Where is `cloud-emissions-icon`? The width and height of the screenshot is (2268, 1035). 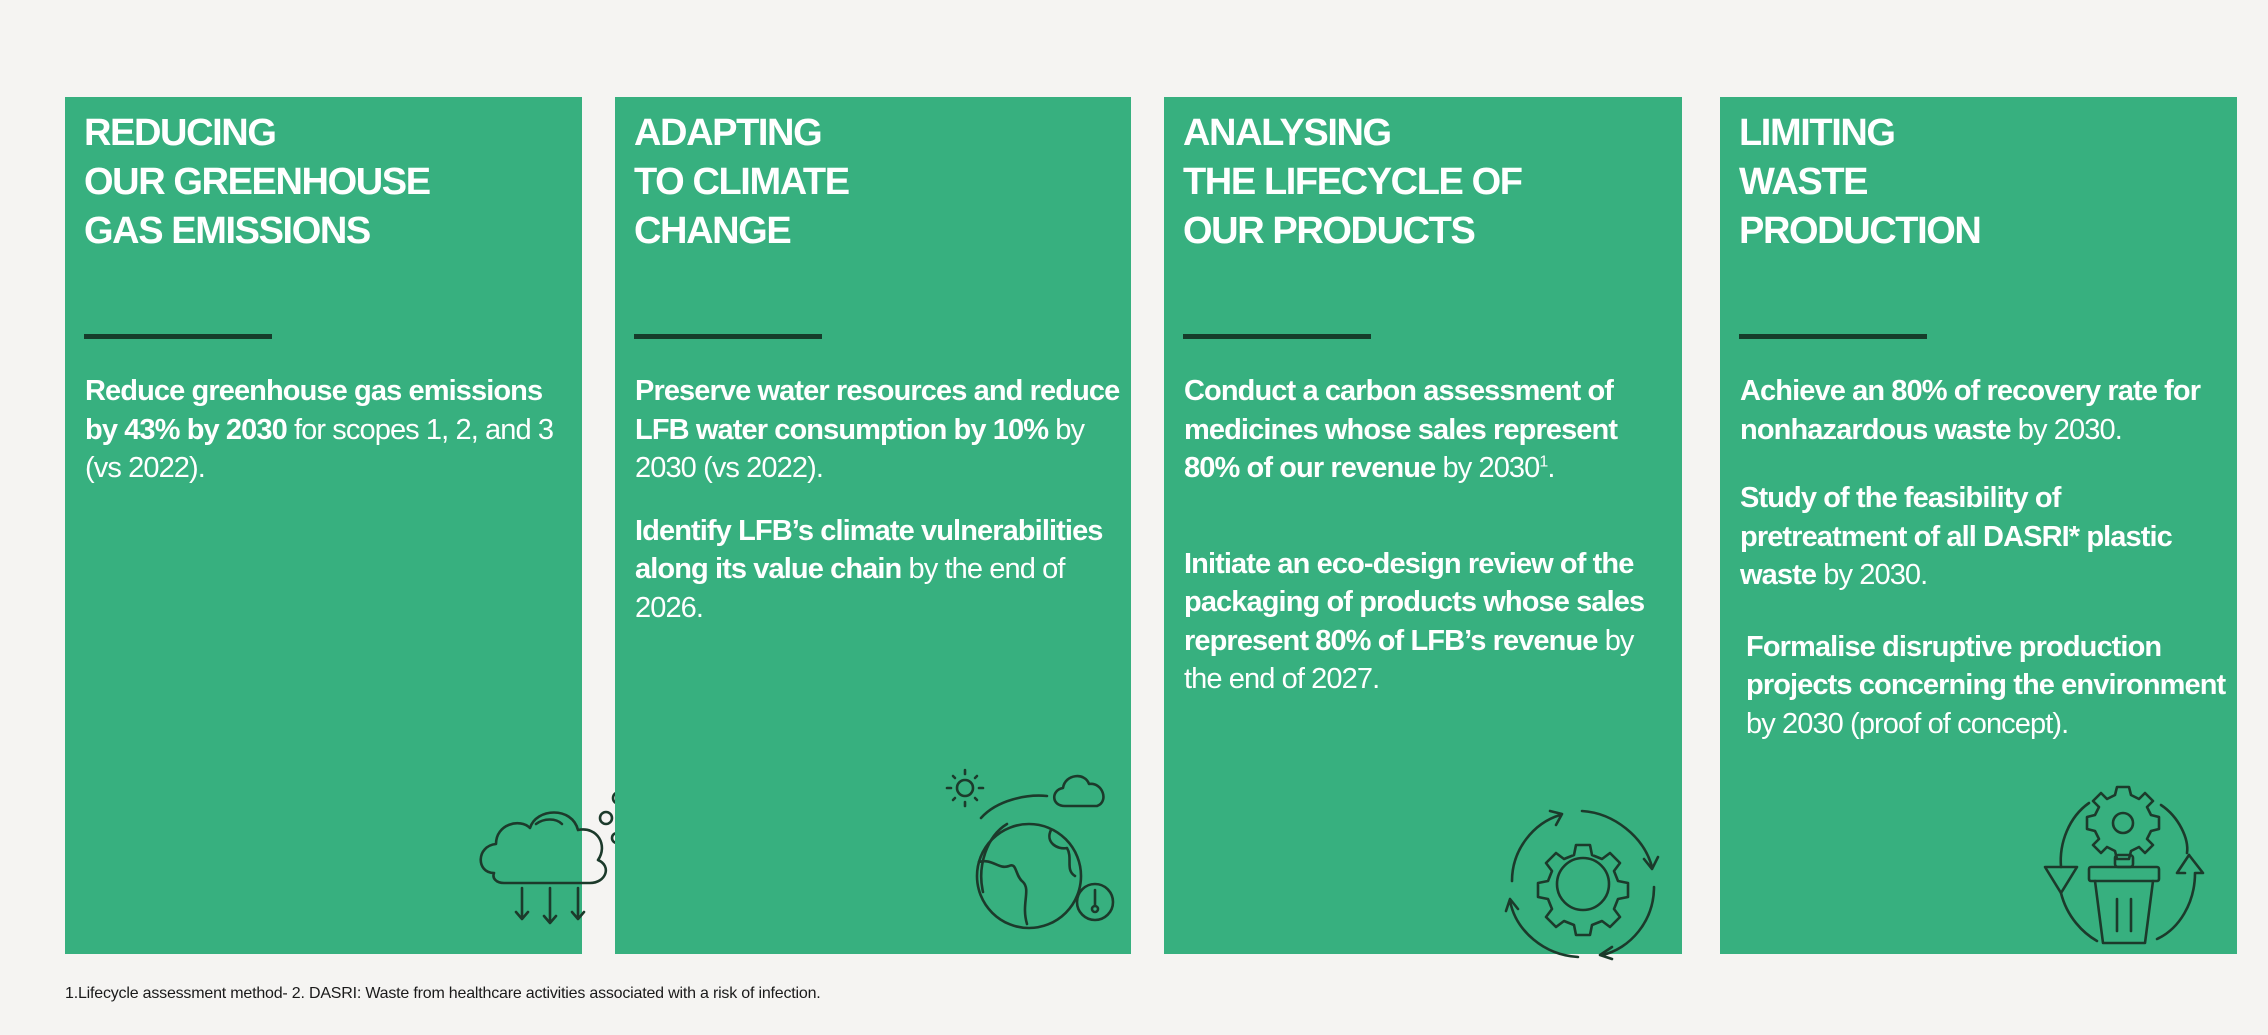 cloud-emissions-icon is located at coordinates (552, 857).